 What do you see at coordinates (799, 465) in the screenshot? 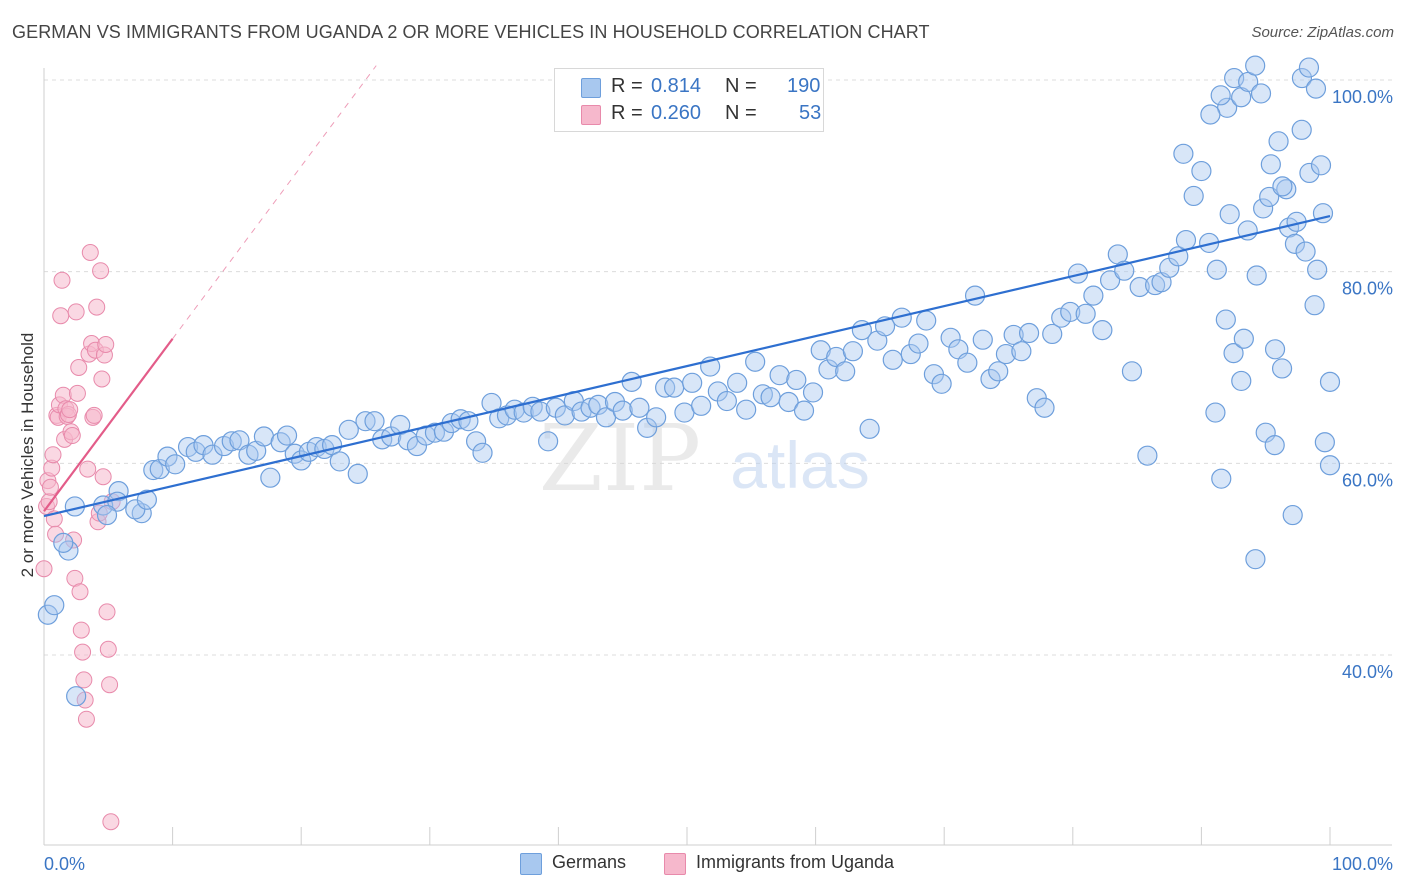
I see `watermark-atlas: atlas` at bounding box center [799, 465].